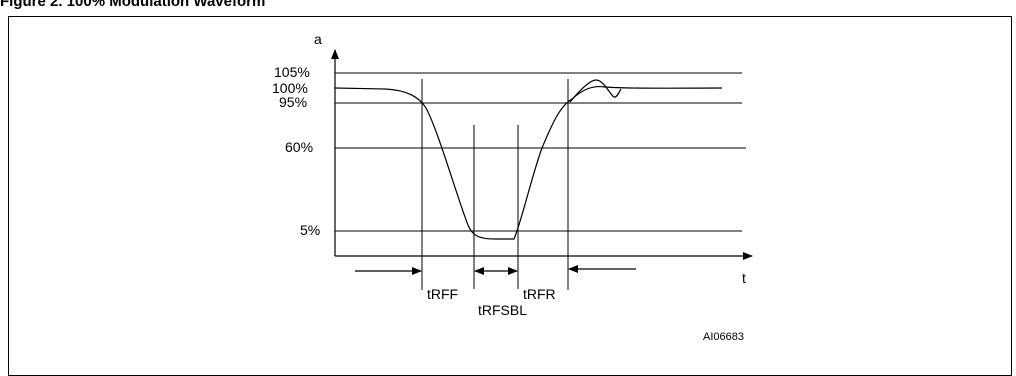 This screenshot has width=1016, height=376. What do you see at coordinates (595, 91) in the screenshot?
I see `overshoot-curve` at bounding box center [595, 91].